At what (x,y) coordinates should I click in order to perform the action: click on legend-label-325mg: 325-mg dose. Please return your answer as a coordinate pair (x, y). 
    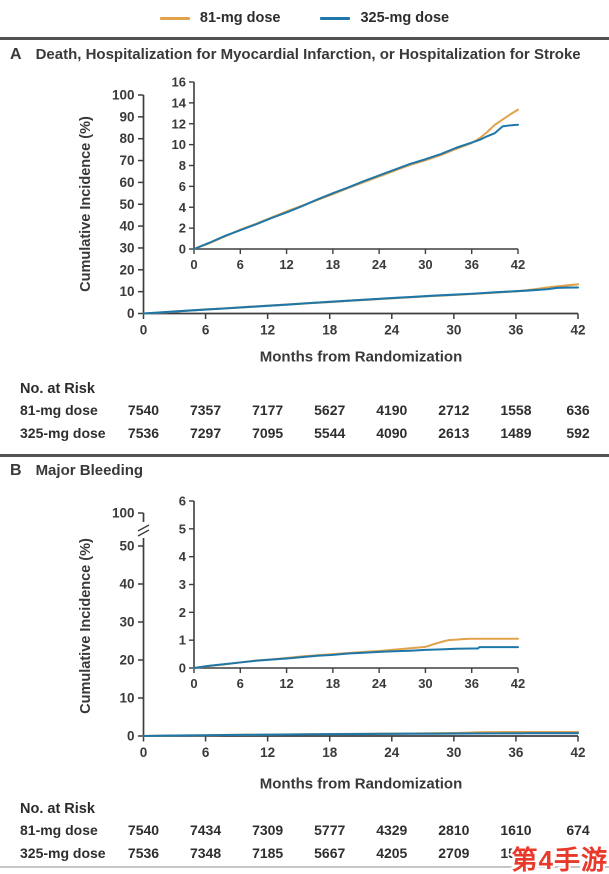
    Looking at the image, I should click on (405, 18).